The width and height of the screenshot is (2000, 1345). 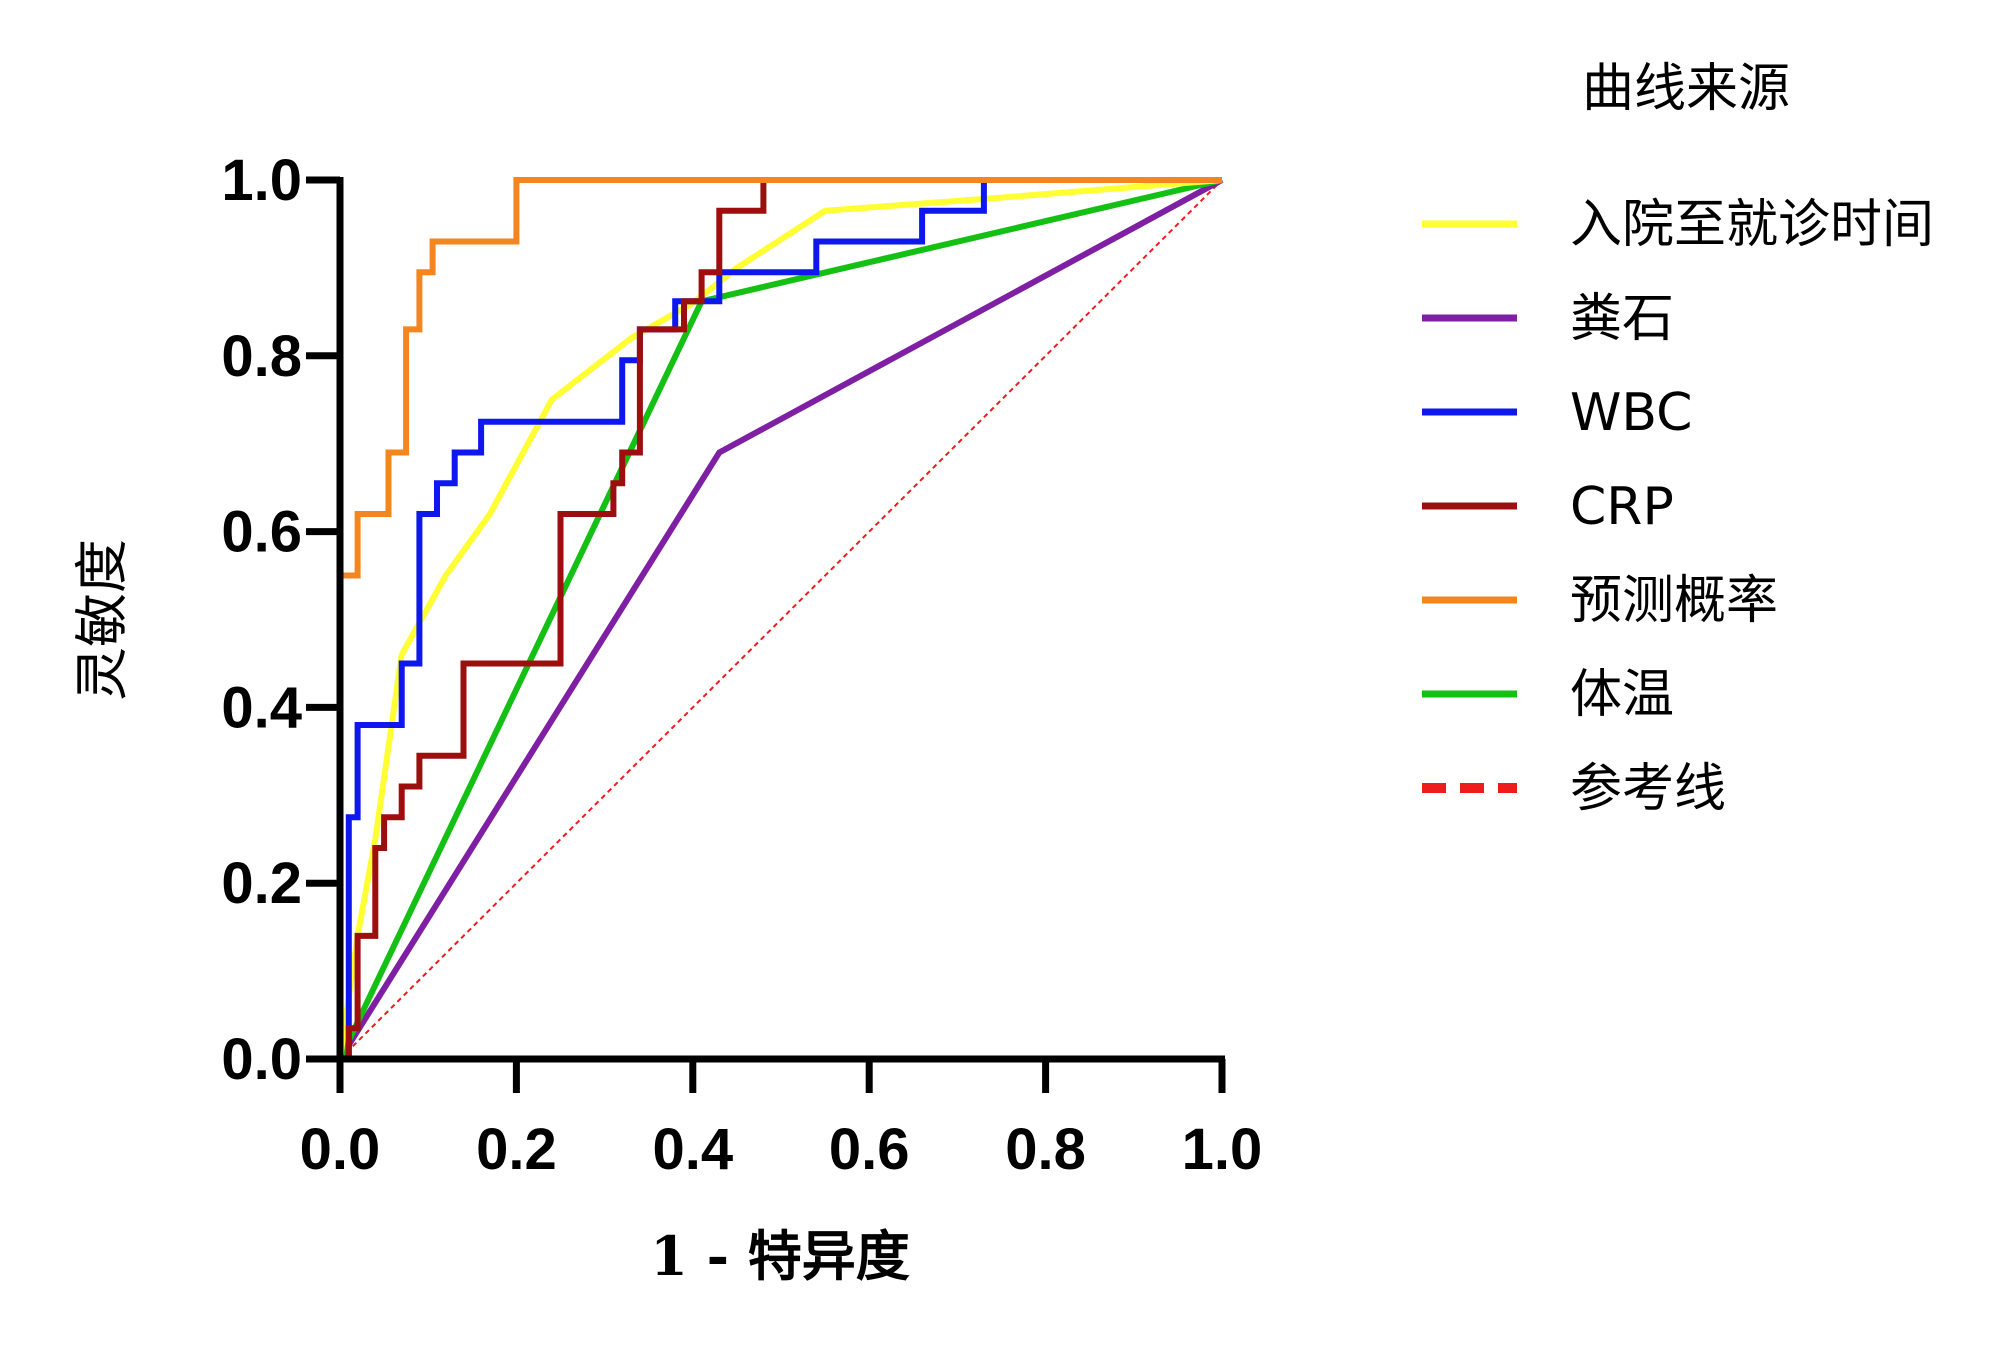 I want to click on y-tick-label: 1.0, so click(x=261, y=180).